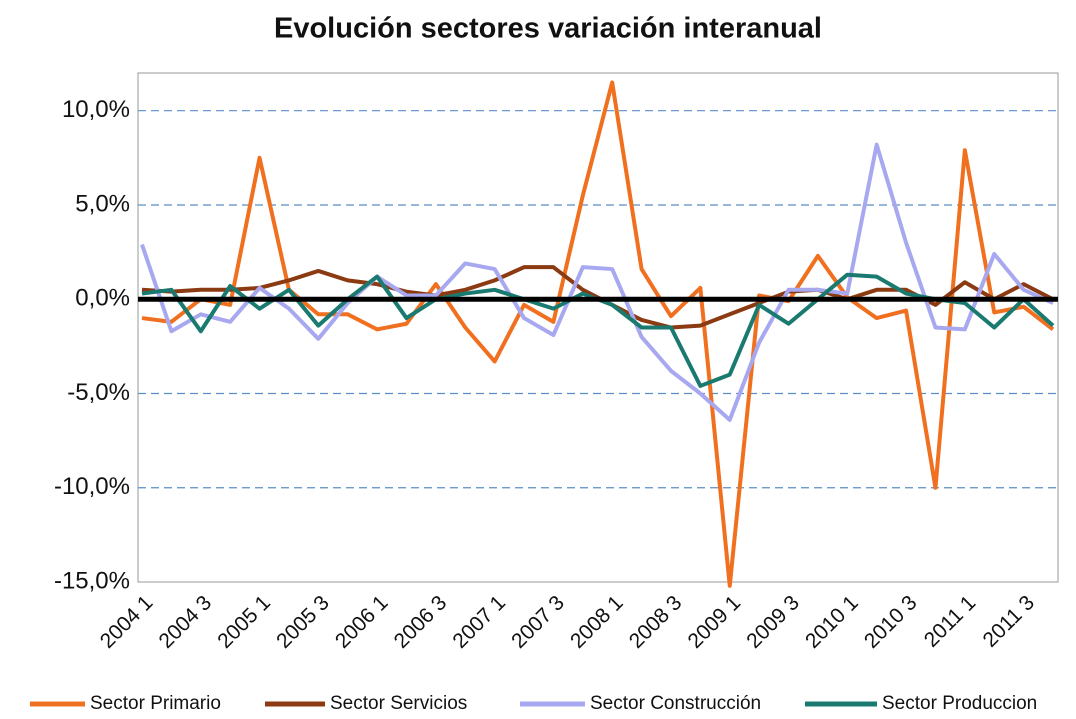 This screenshot has height=719, width=1076. I want to click on y-tick-label: 10,0%, so click(96, 109).